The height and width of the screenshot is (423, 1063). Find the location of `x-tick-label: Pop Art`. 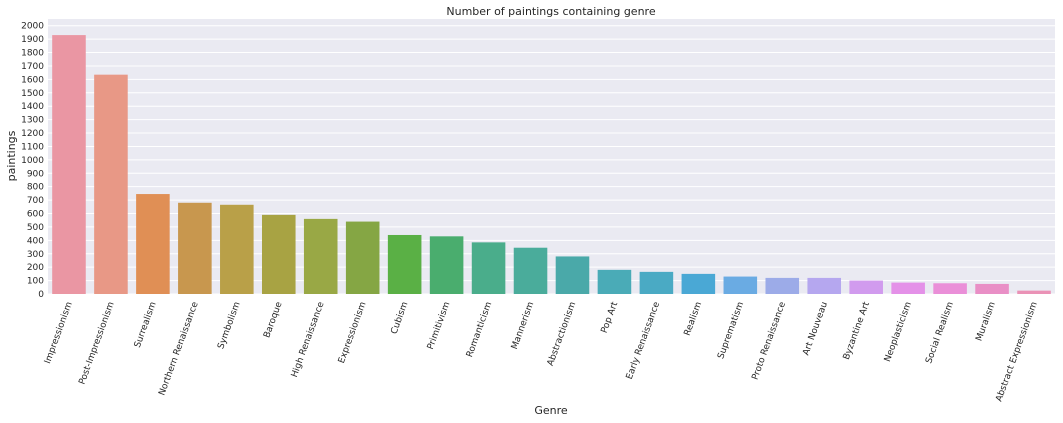

x-tick-label: Pop Art is located at coordinates (610, 317).